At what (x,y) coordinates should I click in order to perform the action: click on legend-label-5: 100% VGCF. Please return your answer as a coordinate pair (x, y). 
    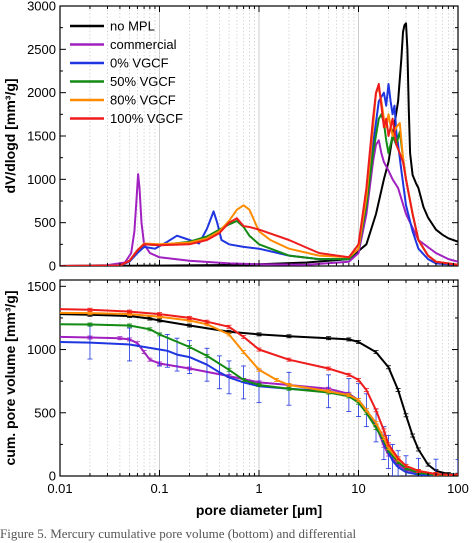
    Looking at the image, I should click on (146, 118).